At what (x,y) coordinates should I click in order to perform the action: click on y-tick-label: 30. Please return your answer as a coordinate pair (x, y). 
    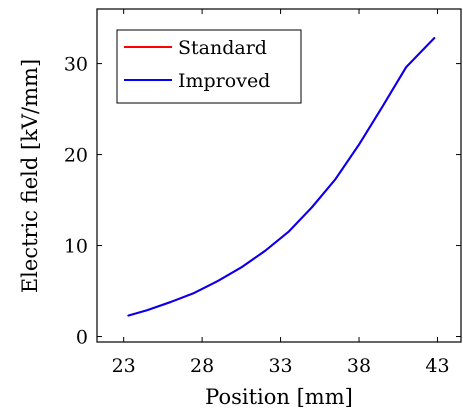
    Looking at the image, I should click on (76, 65).